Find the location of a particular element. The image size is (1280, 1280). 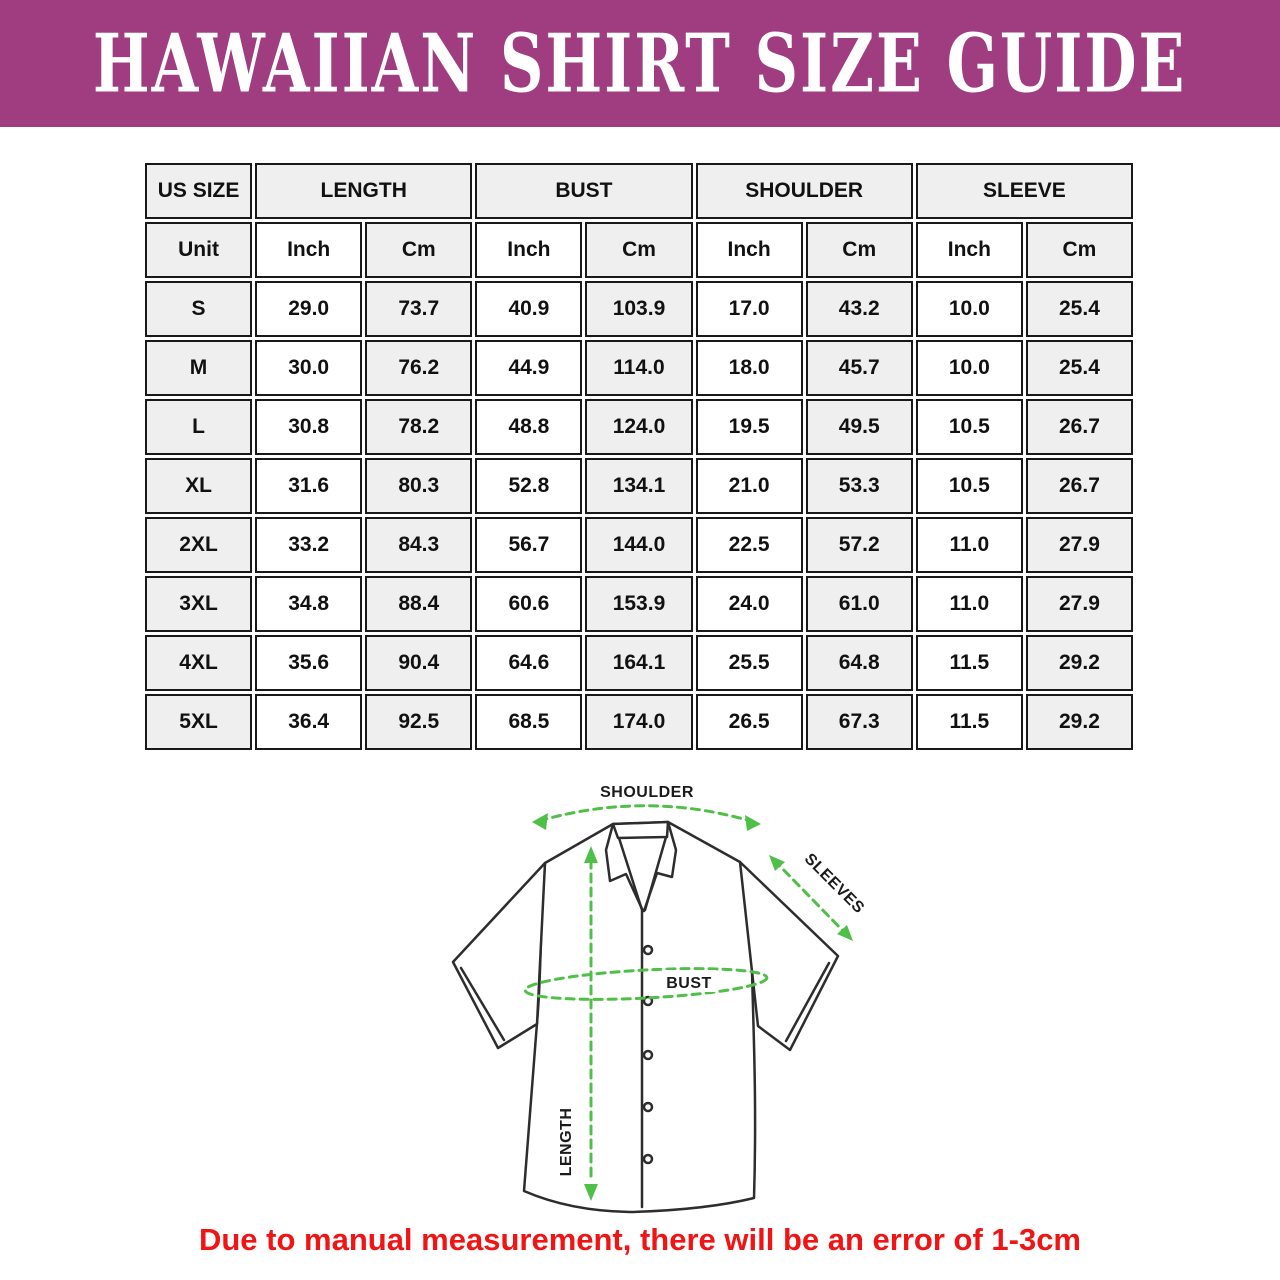

value-cell: 92.5 is located at coordinates (419, 722).